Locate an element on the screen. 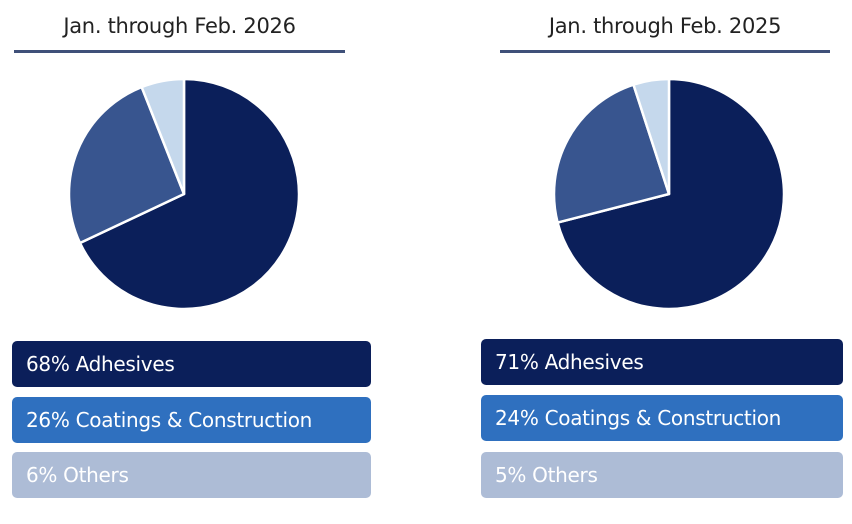  legend-coatings: 26% Coatings & Construction is located at coordinates (191, 420).